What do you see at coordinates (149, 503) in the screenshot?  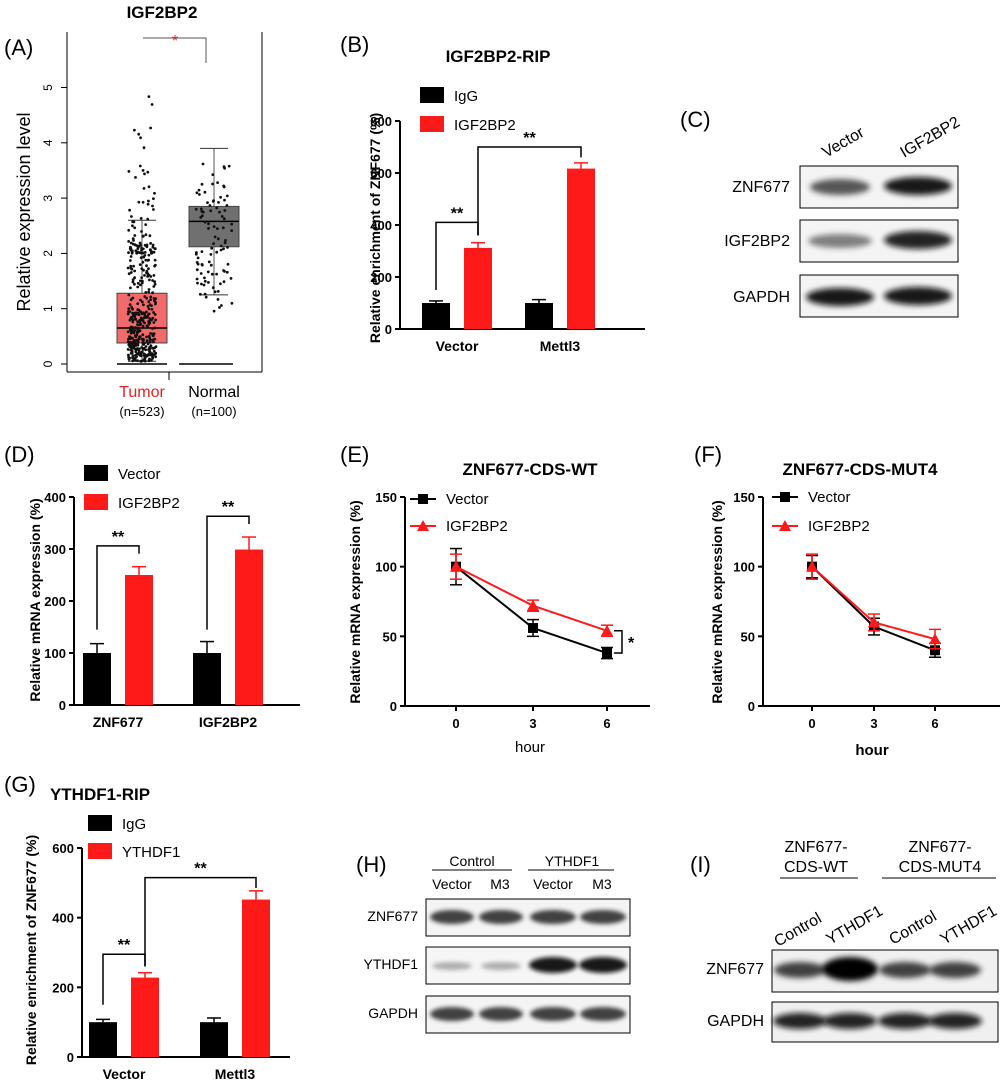 I see `panel-d-legend-igf2bp2: IGF2BP2` at bounding box center [149, 503].